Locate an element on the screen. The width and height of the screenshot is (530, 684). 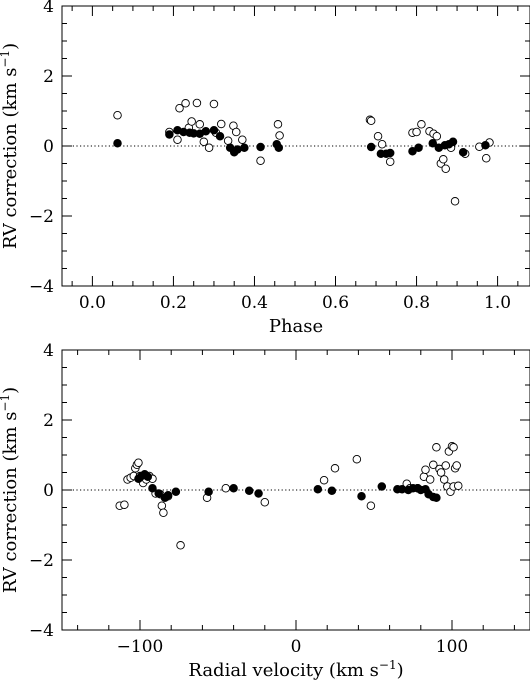
phase-y-axis-title-close: ) is located at coordinates (10, 46).